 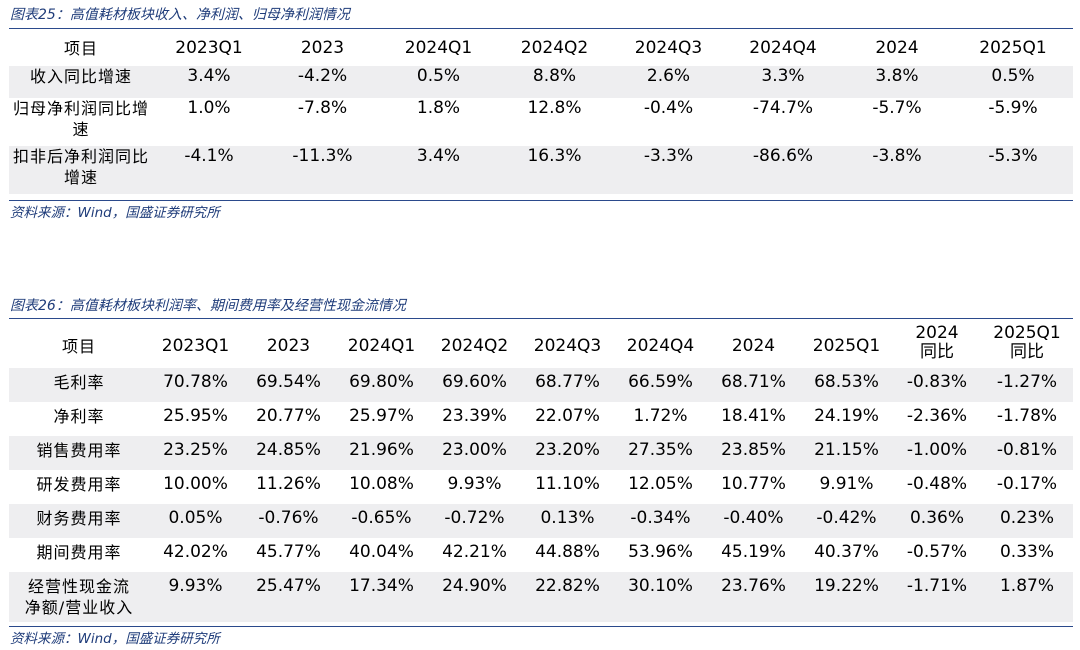 What do you see at coordinates (322, 108) in the screenshot?
I see `cell: -7.8%` at bounding box center [322, 108].